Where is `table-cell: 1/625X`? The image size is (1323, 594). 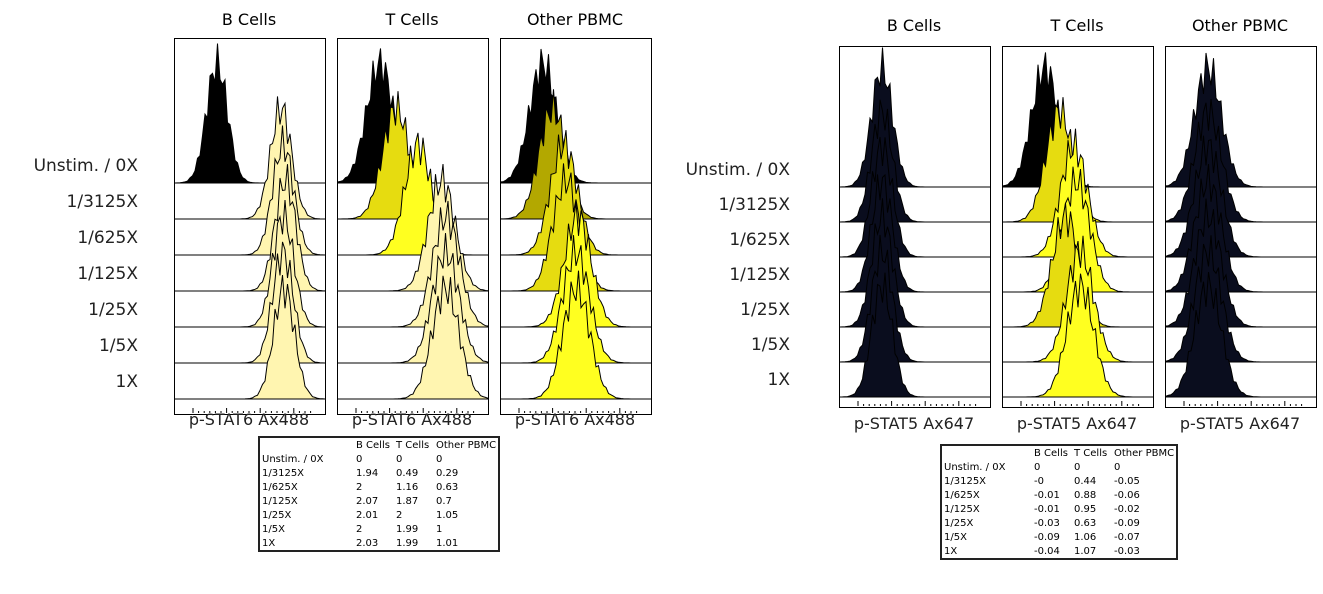
table-cell: 1/625X is located at coordinates (280, 487).